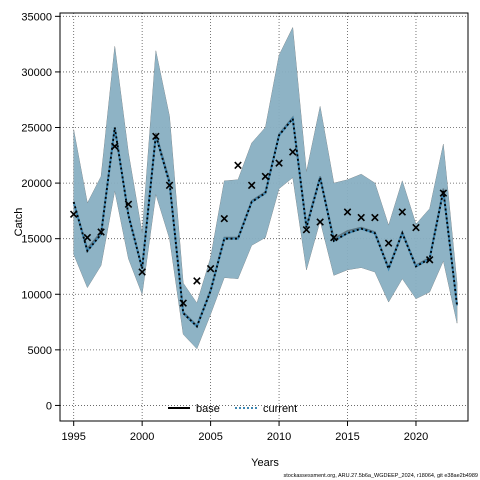 Image resolution: width=480 pixels, height=480 pixels. I want to click on y-tick-label: 0, so click(49, 406).